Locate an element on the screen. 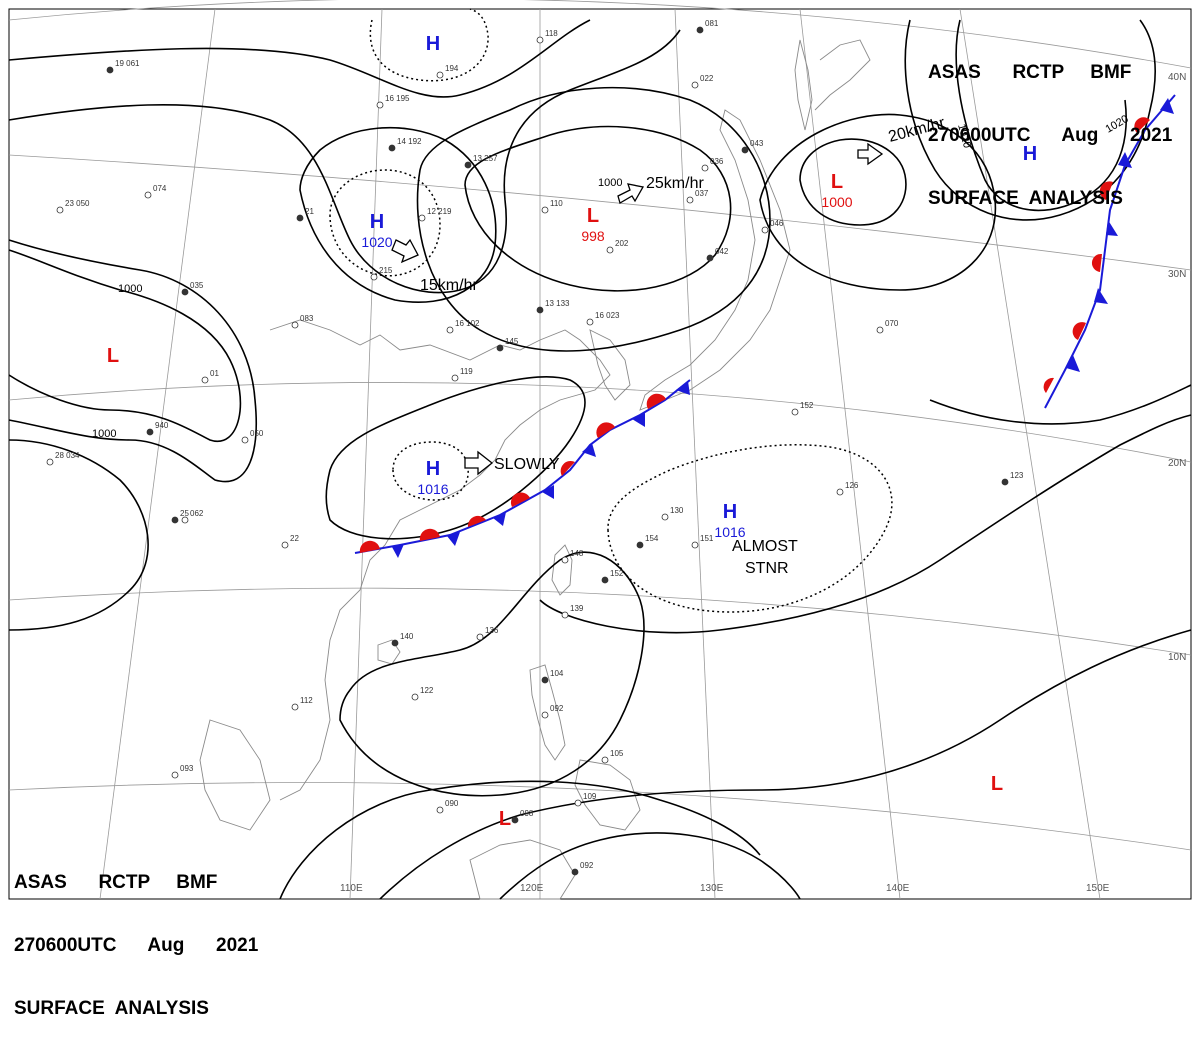 The image size is (1200, 1040). station-plot-value: 092 is located at coordinates (587, 865).